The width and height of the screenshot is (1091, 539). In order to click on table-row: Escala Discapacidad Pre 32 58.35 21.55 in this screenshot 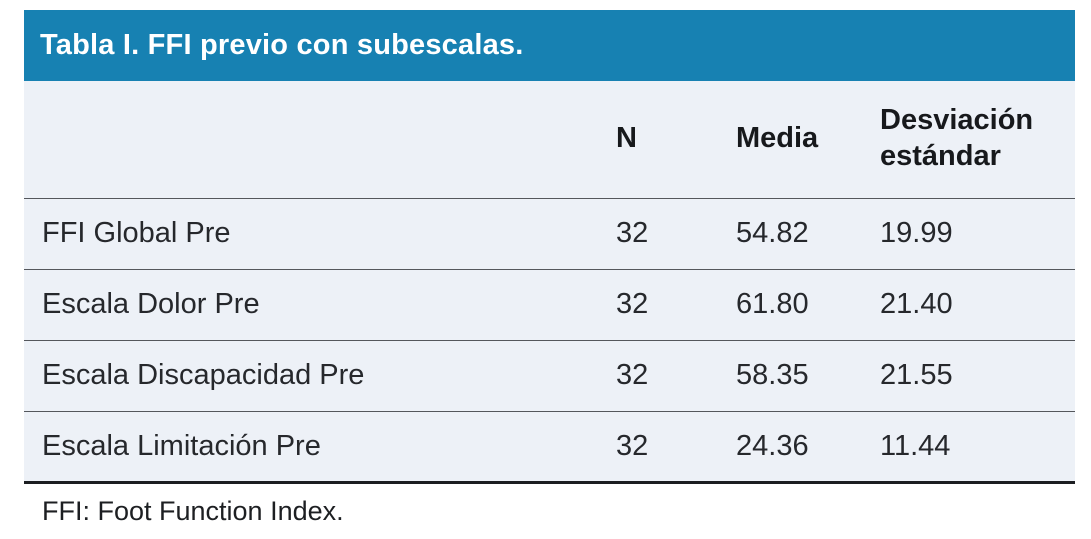, I will do `click(549, 375)`.